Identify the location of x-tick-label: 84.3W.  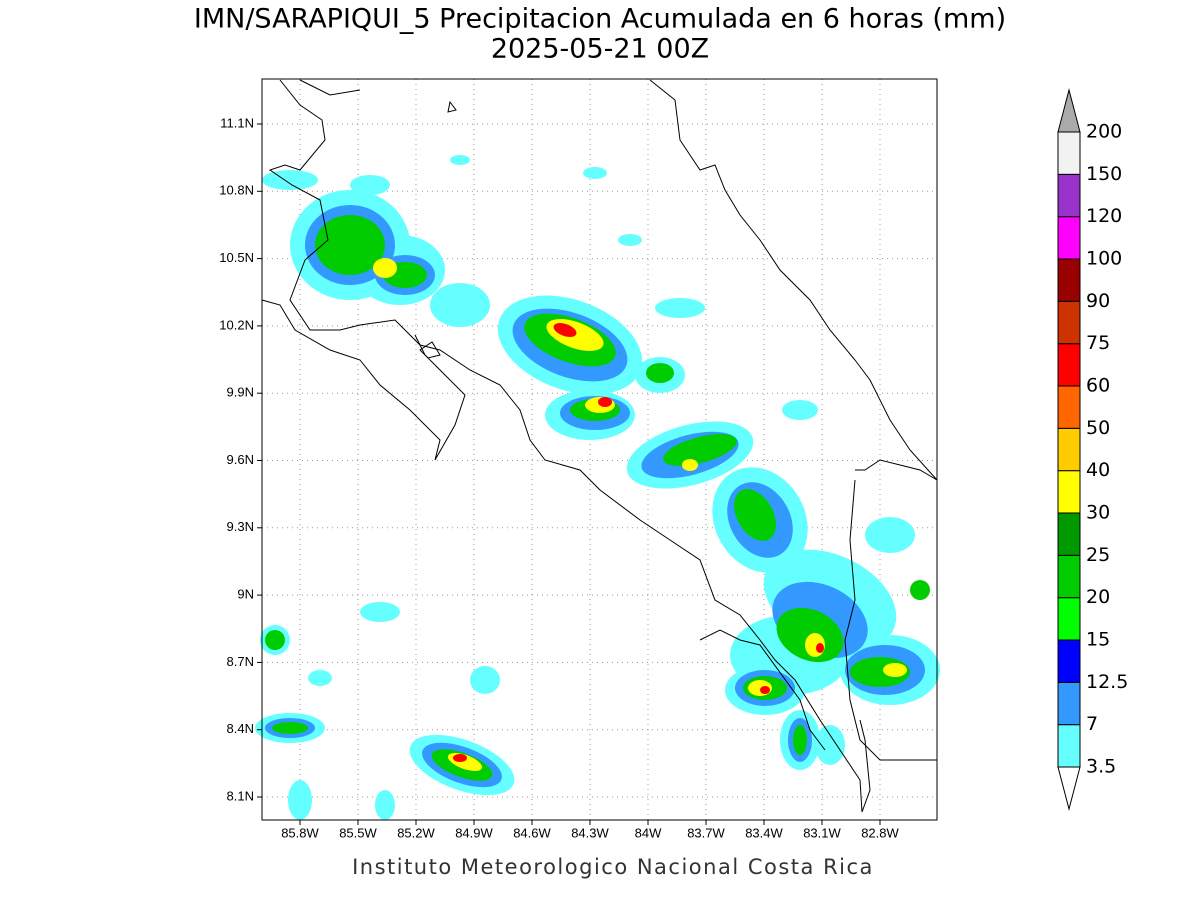
(590, 832).